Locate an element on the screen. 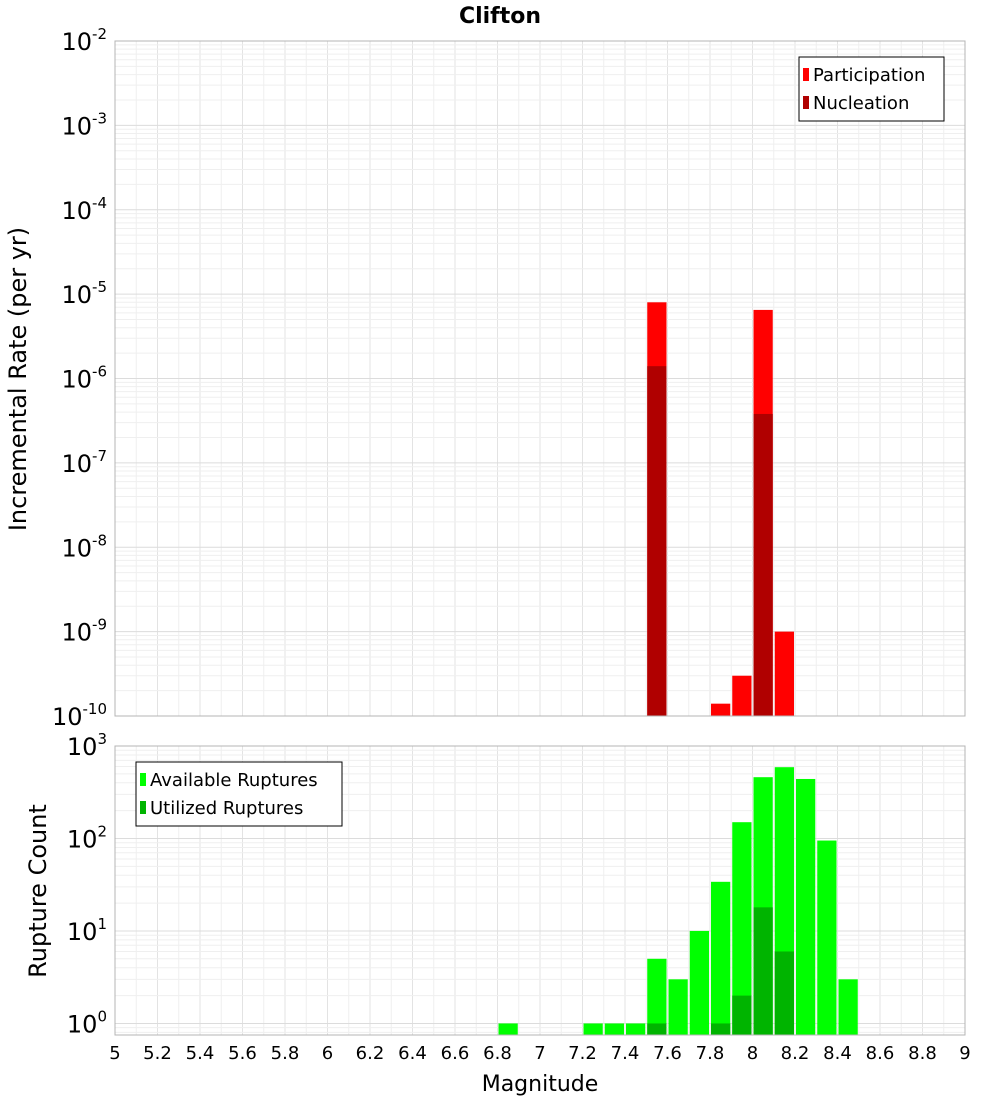 Image resolution: width=1000 pixels, height=1100 pixels. x-axis-label: Magnitude is located at coordinates (540, 1084).